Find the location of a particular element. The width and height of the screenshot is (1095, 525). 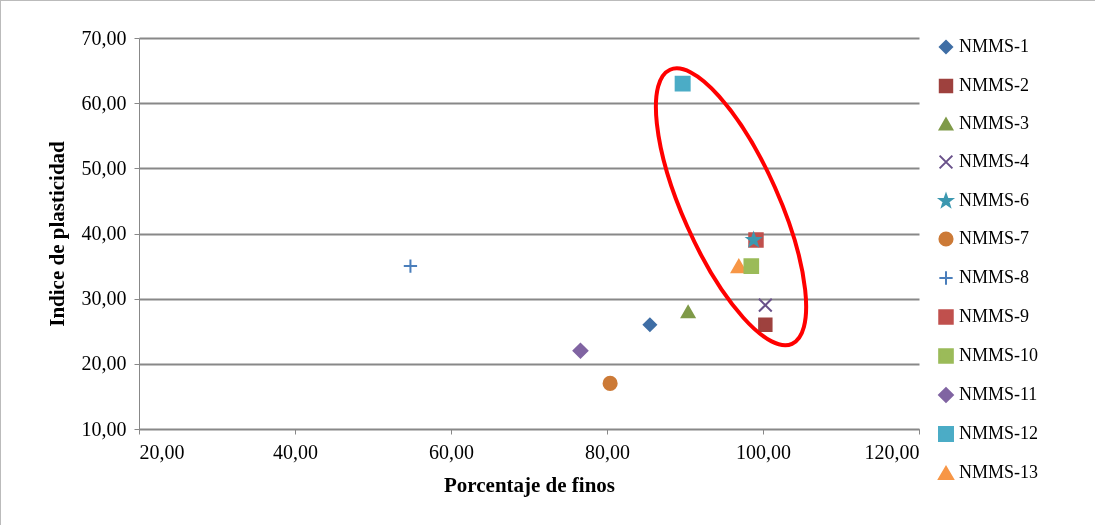

x-tick-label: 60,00 is located at coordinates (451, 451).